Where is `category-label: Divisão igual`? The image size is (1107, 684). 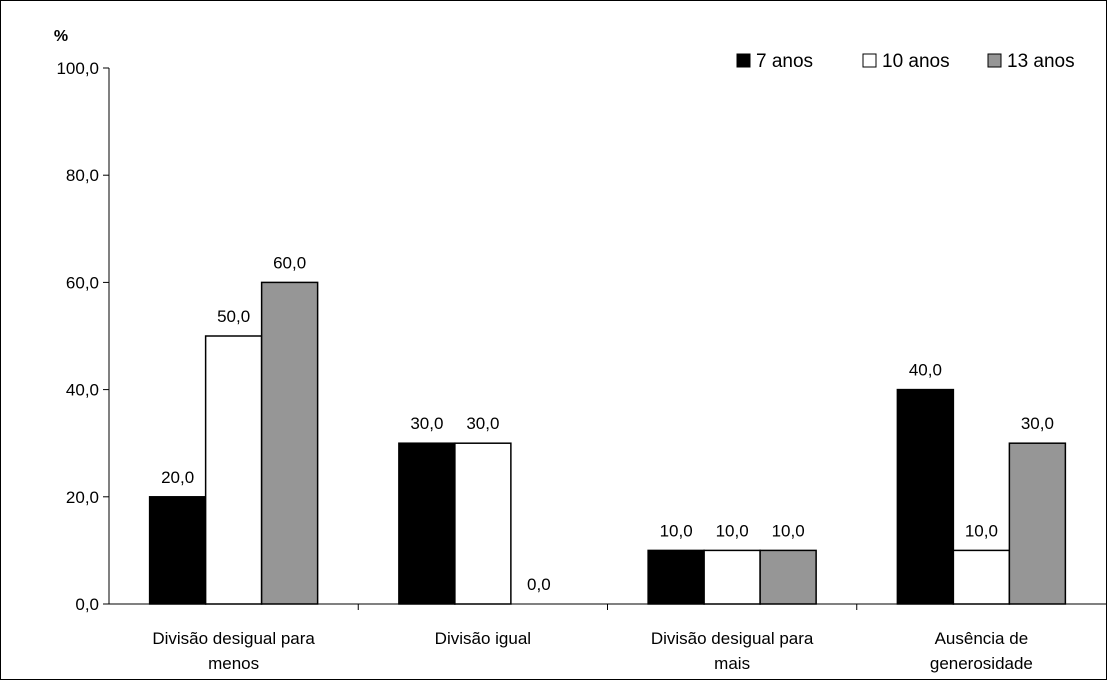
category-label: Divisão igual is located at coordinates (483, 638).